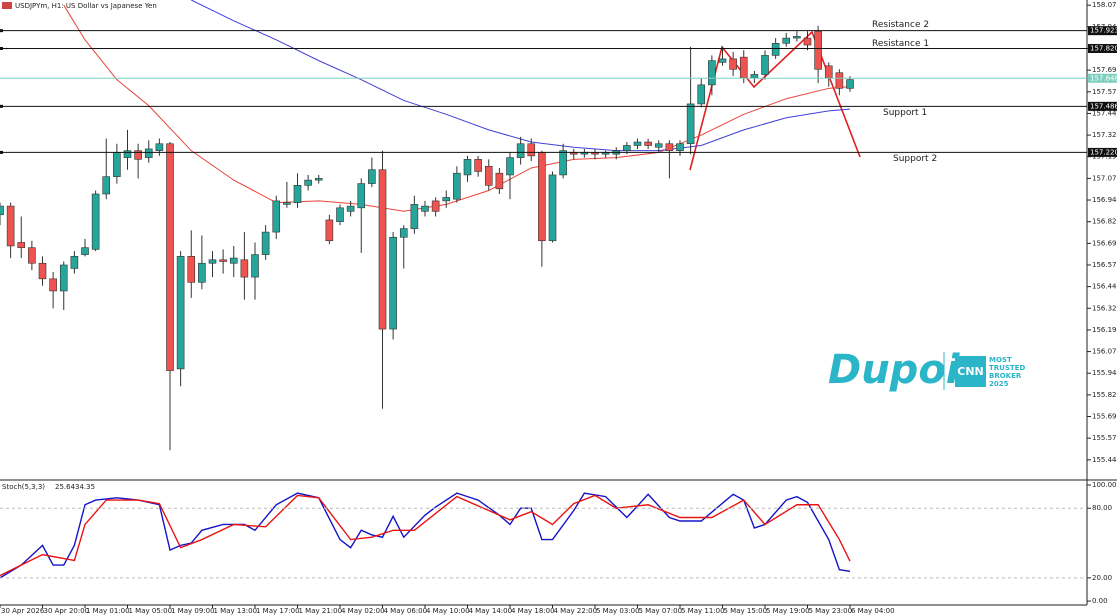 This screenshot has width=1117, height=616. Describe the element at coordinates (1104, 417) in the screenshot. I see `y-tick-label: 155.695` at that location.